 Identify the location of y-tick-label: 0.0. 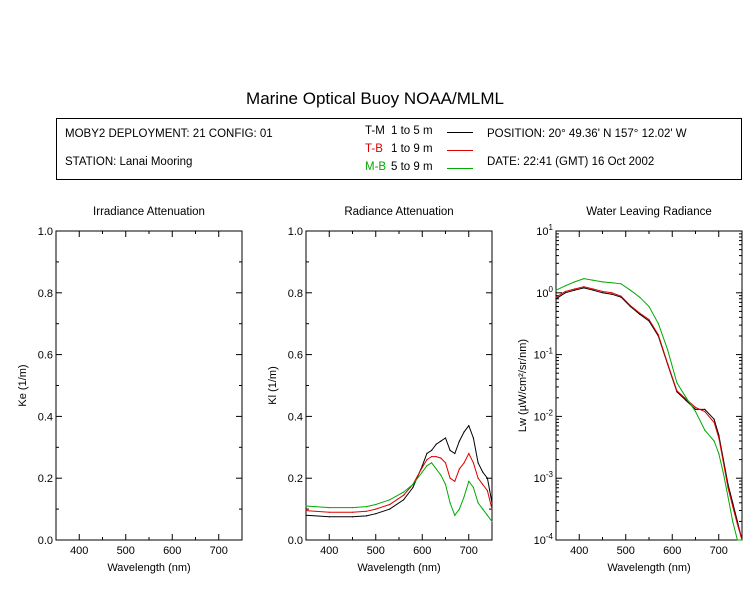
(295, 541).